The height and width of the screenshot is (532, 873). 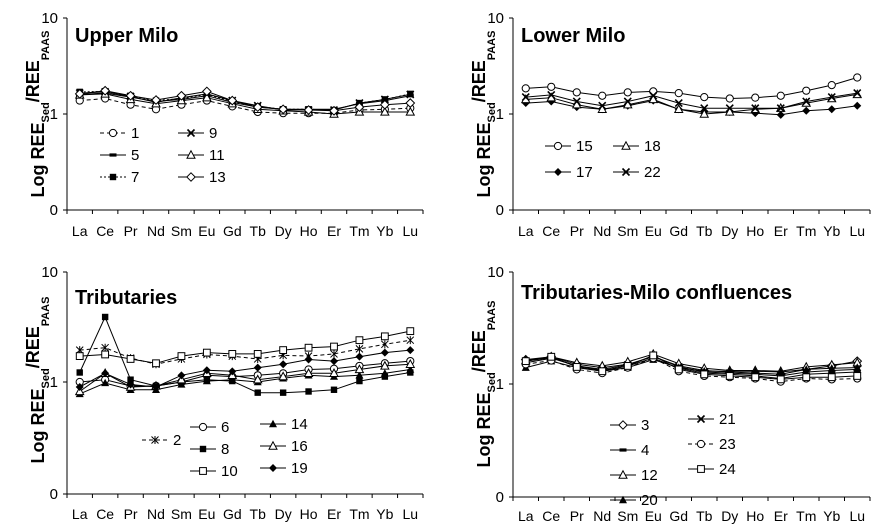 I want to click on legend-item-10: 10, so click(x=214, y=471).